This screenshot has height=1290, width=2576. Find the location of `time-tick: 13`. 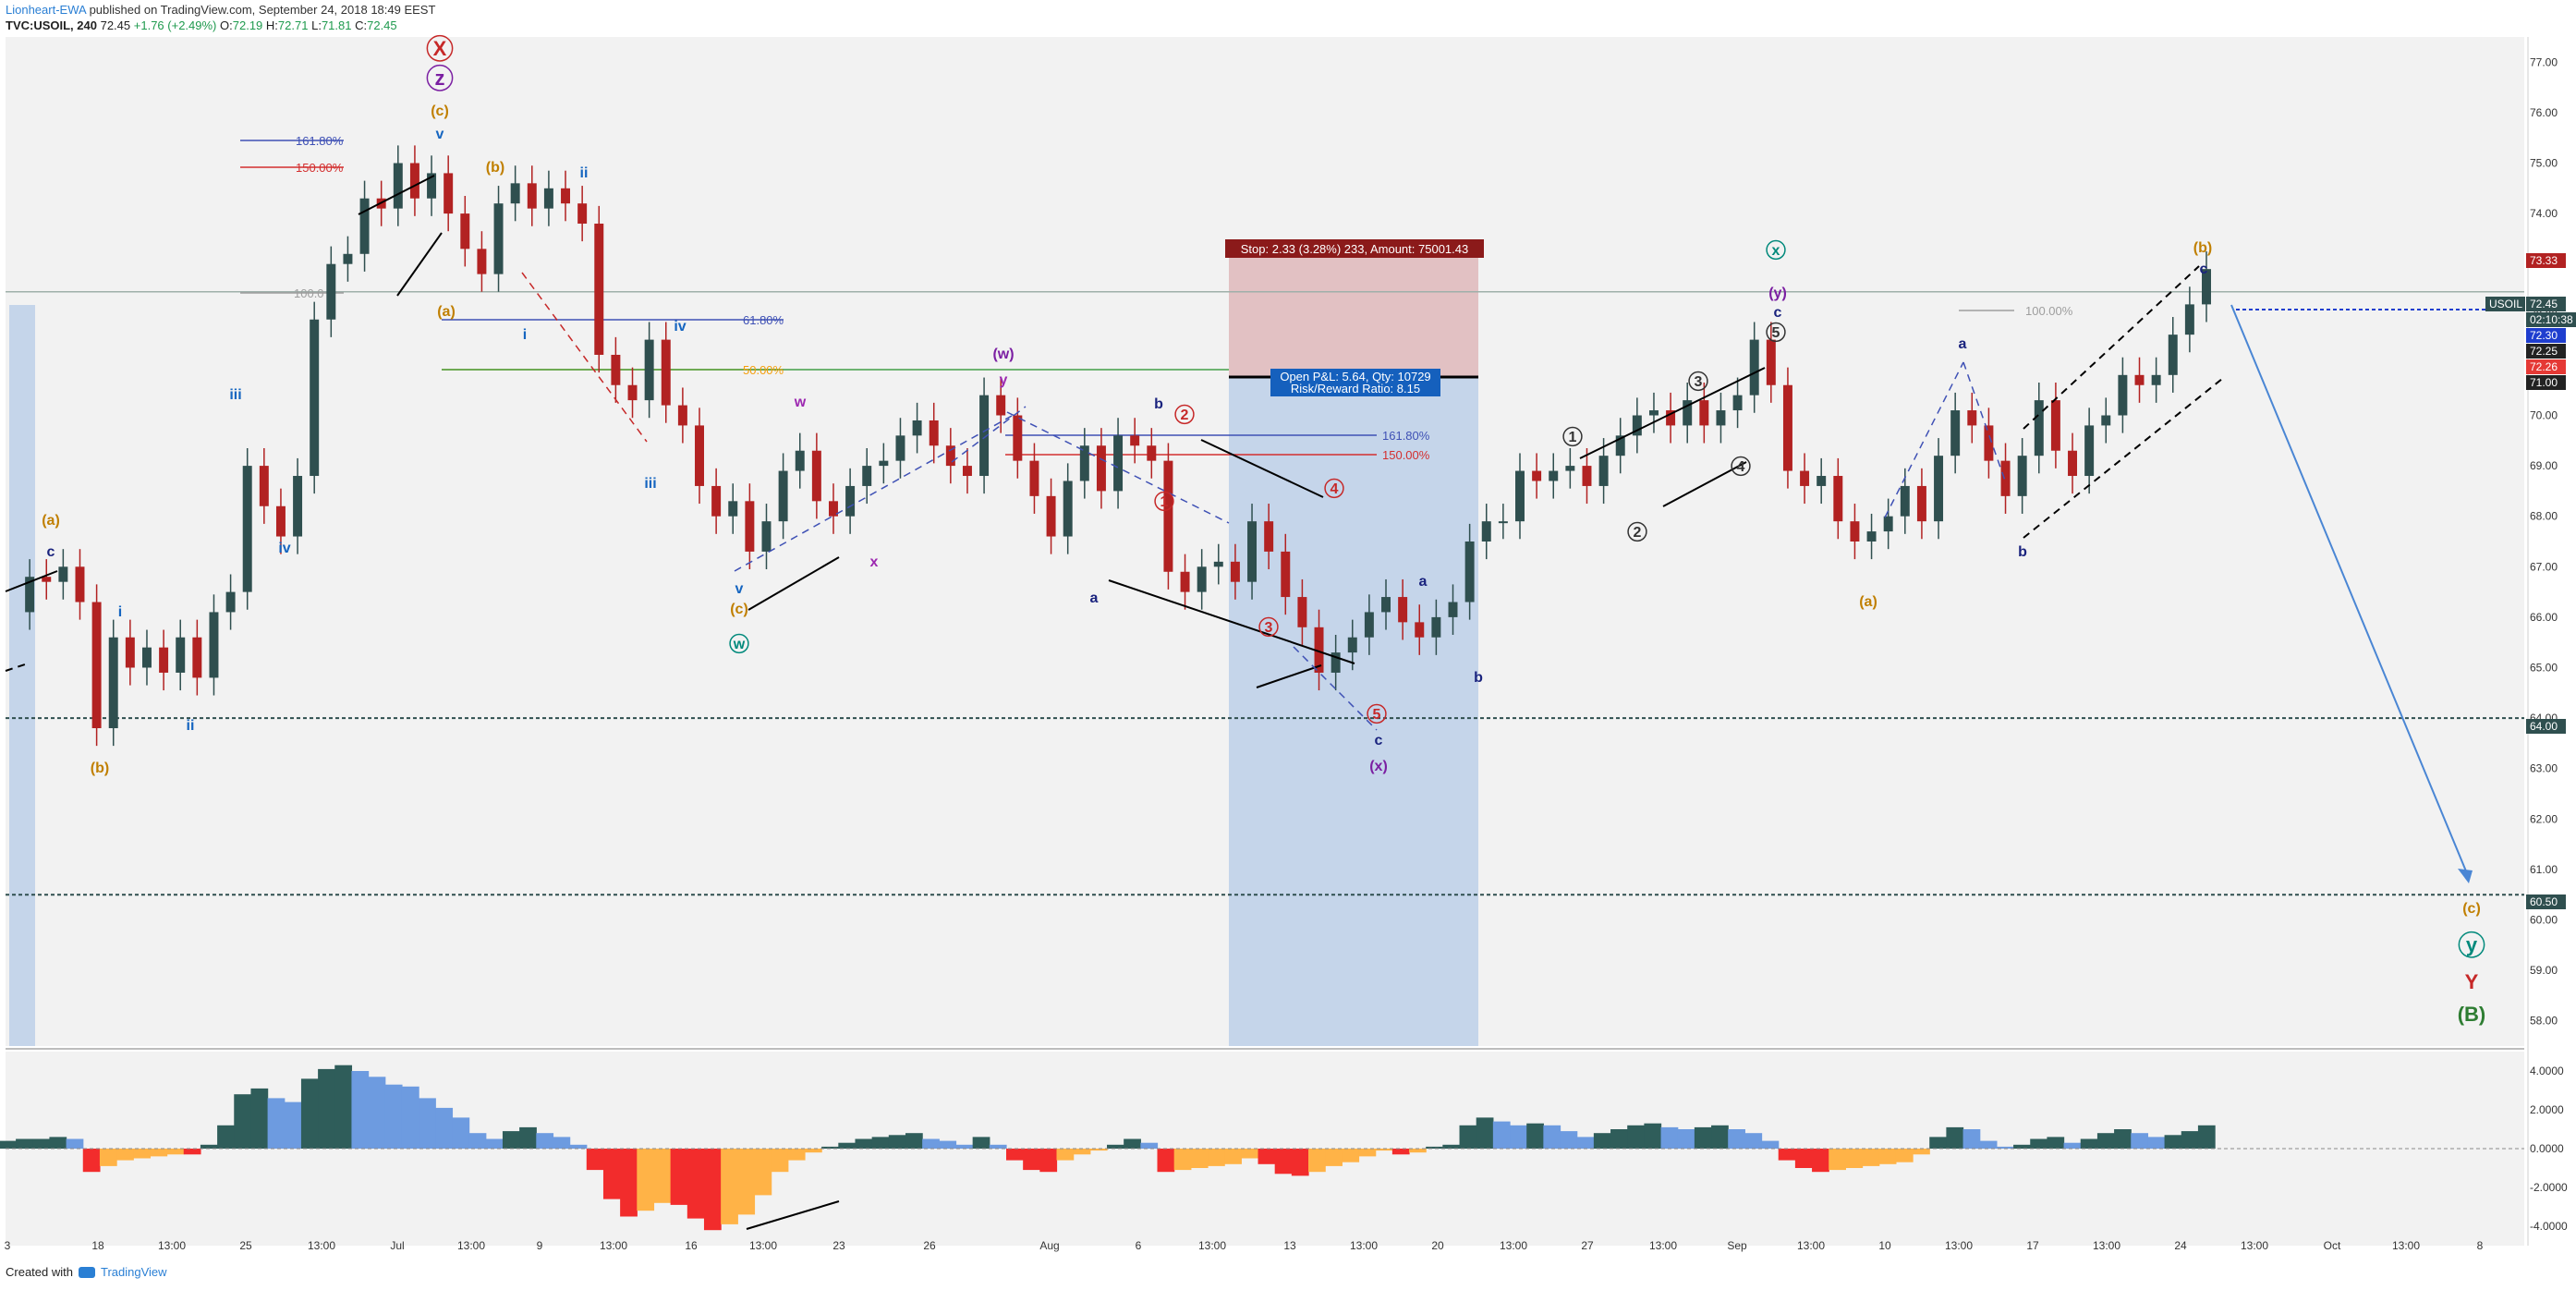

time-tick: 13 is located at coordinates (1289, 1246).